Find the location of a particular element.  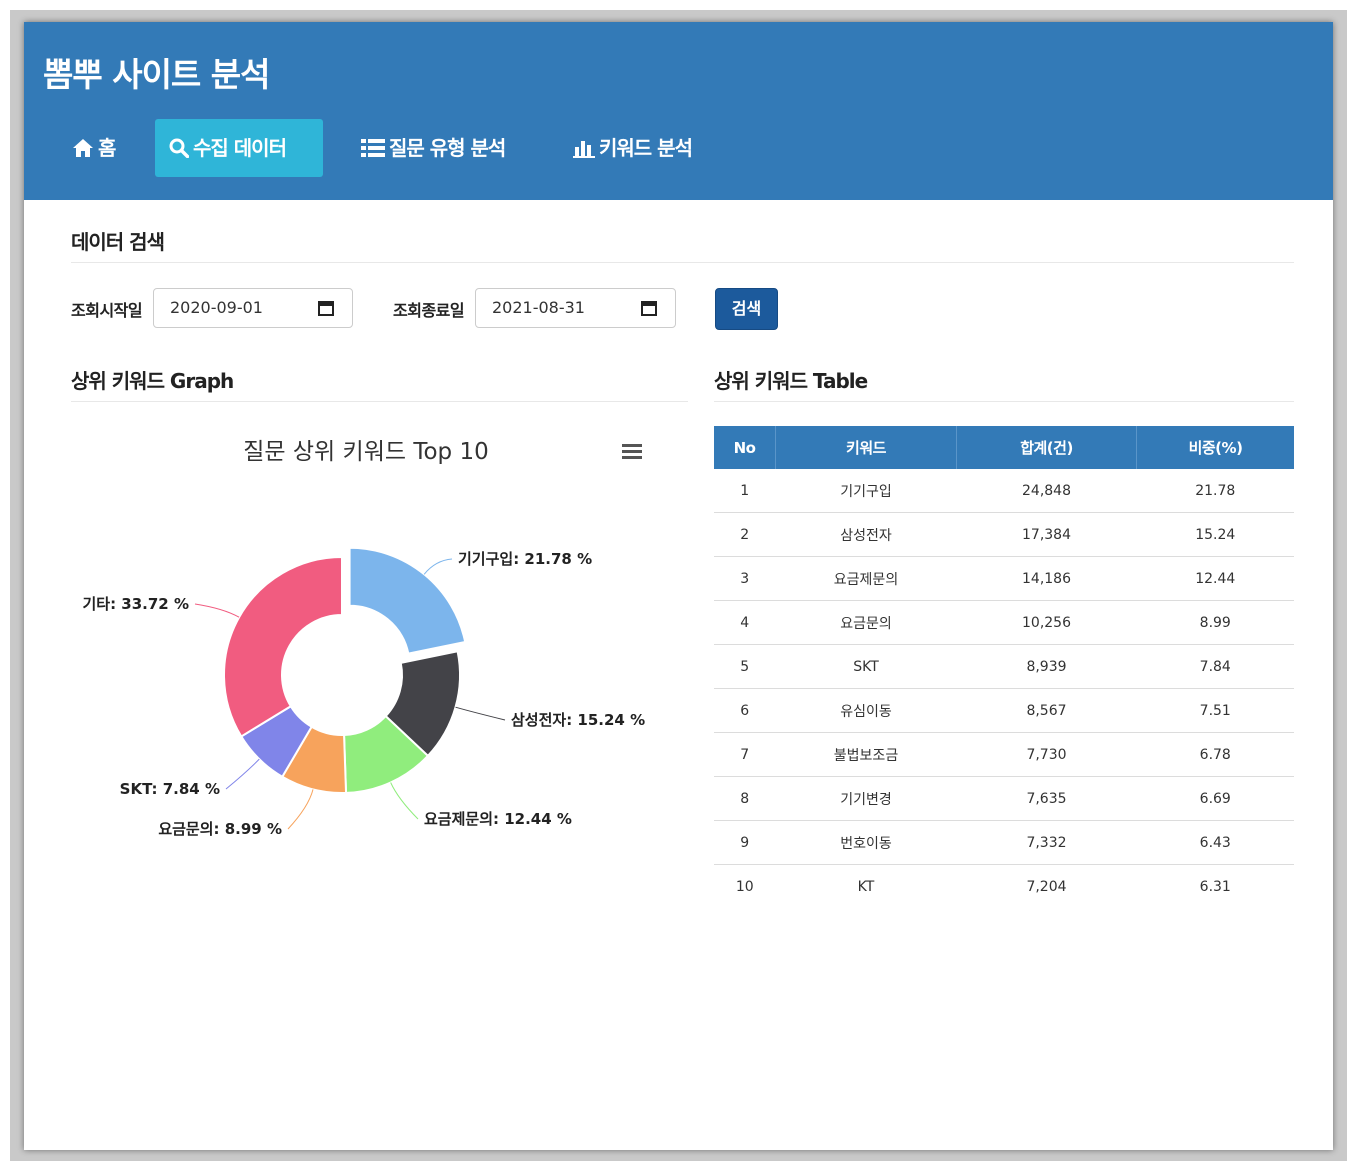

column-header-no: No is located at coordinates (745, 447).